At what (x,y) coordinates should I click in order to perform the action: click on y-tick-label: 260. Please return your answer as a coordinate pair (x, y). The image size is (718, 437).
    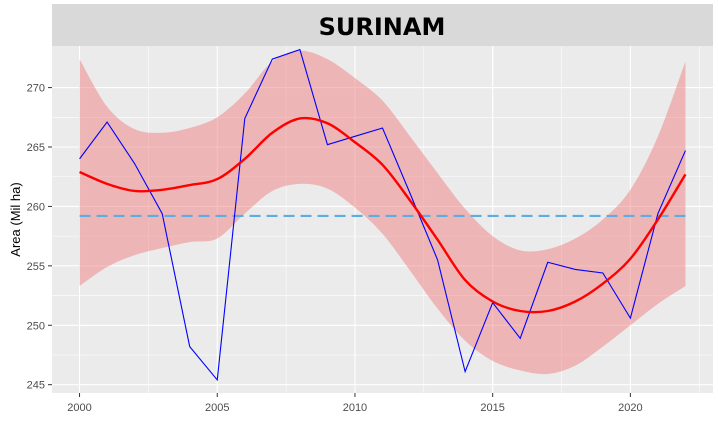
    Looking at the image, I should click on (36, 207).